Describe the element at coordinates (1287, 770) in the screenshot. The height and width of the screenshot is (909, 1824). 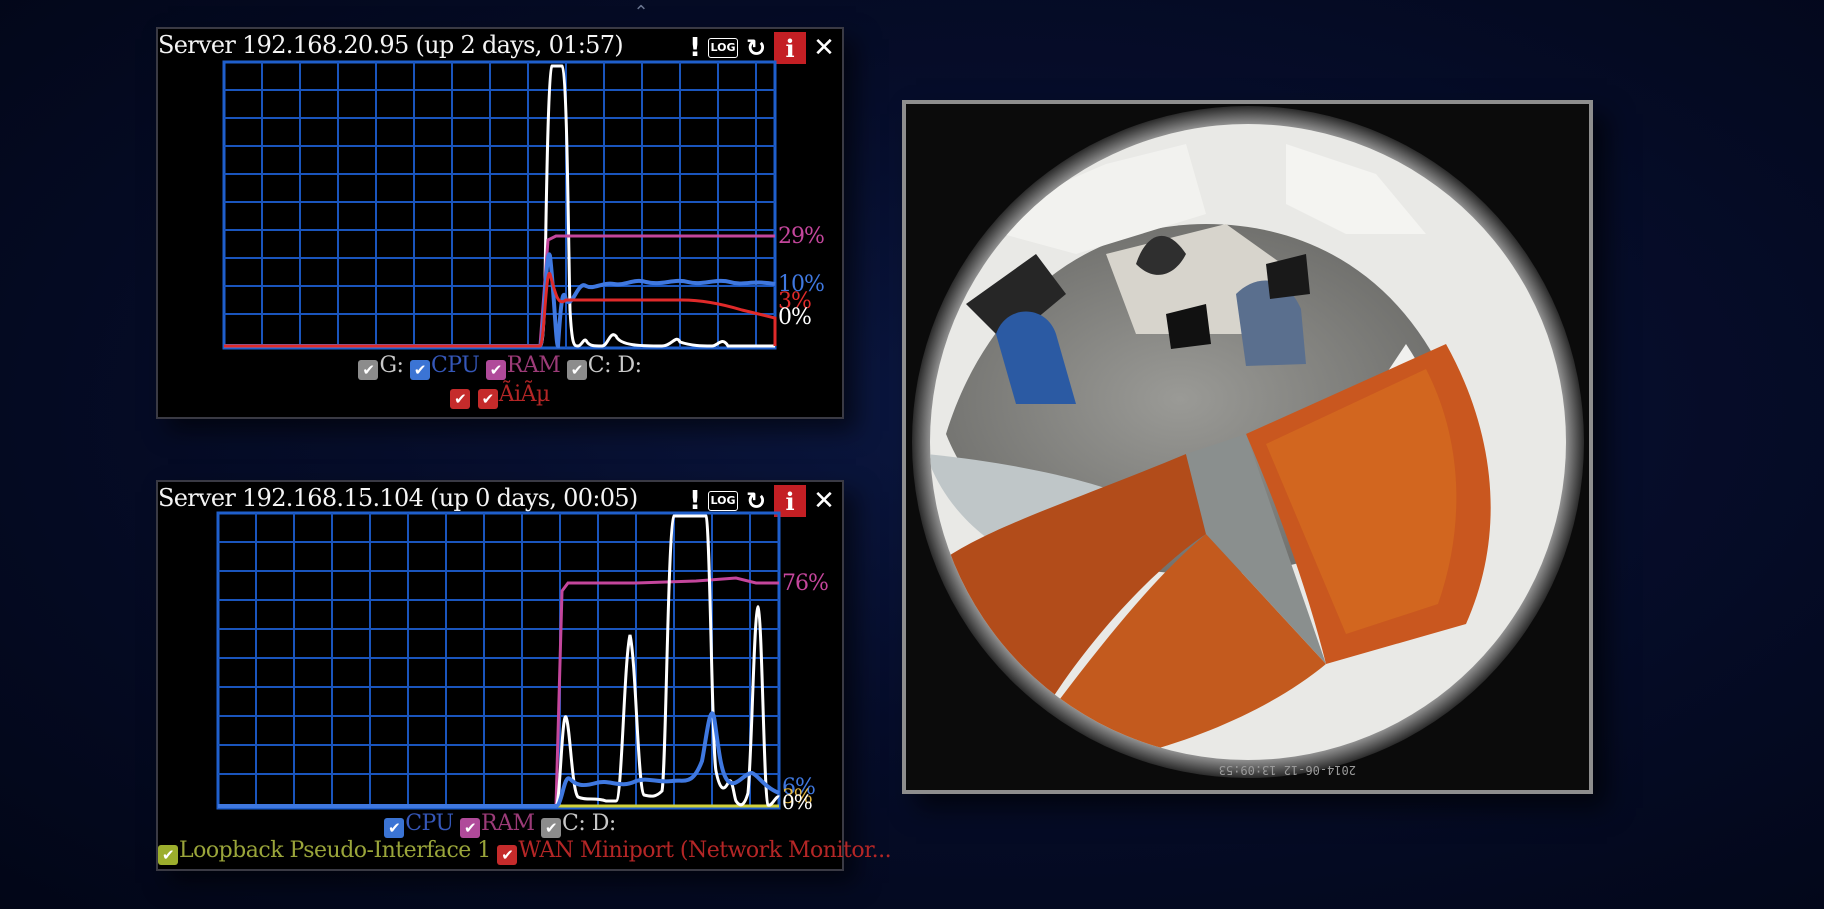
I see `camera-timestamp: 2014-06-12 13:09:53` at that location.